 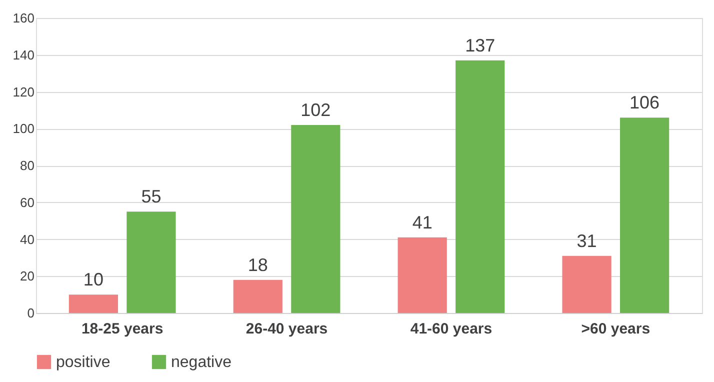 What do you see at coordinates (586, 240) in the screenshot?
I see `data-label: 31` at bounding box center [586, 240].